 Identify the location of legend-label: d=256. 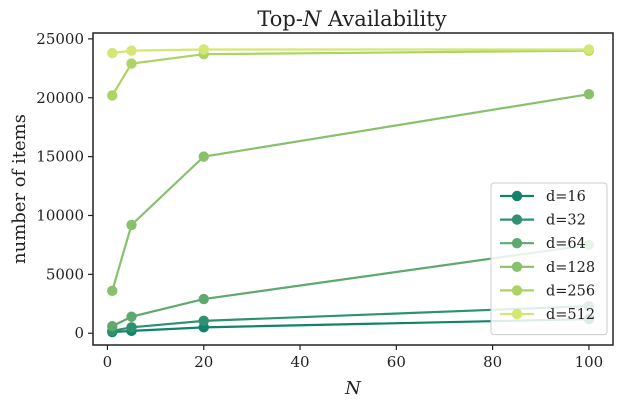
(570, 291).